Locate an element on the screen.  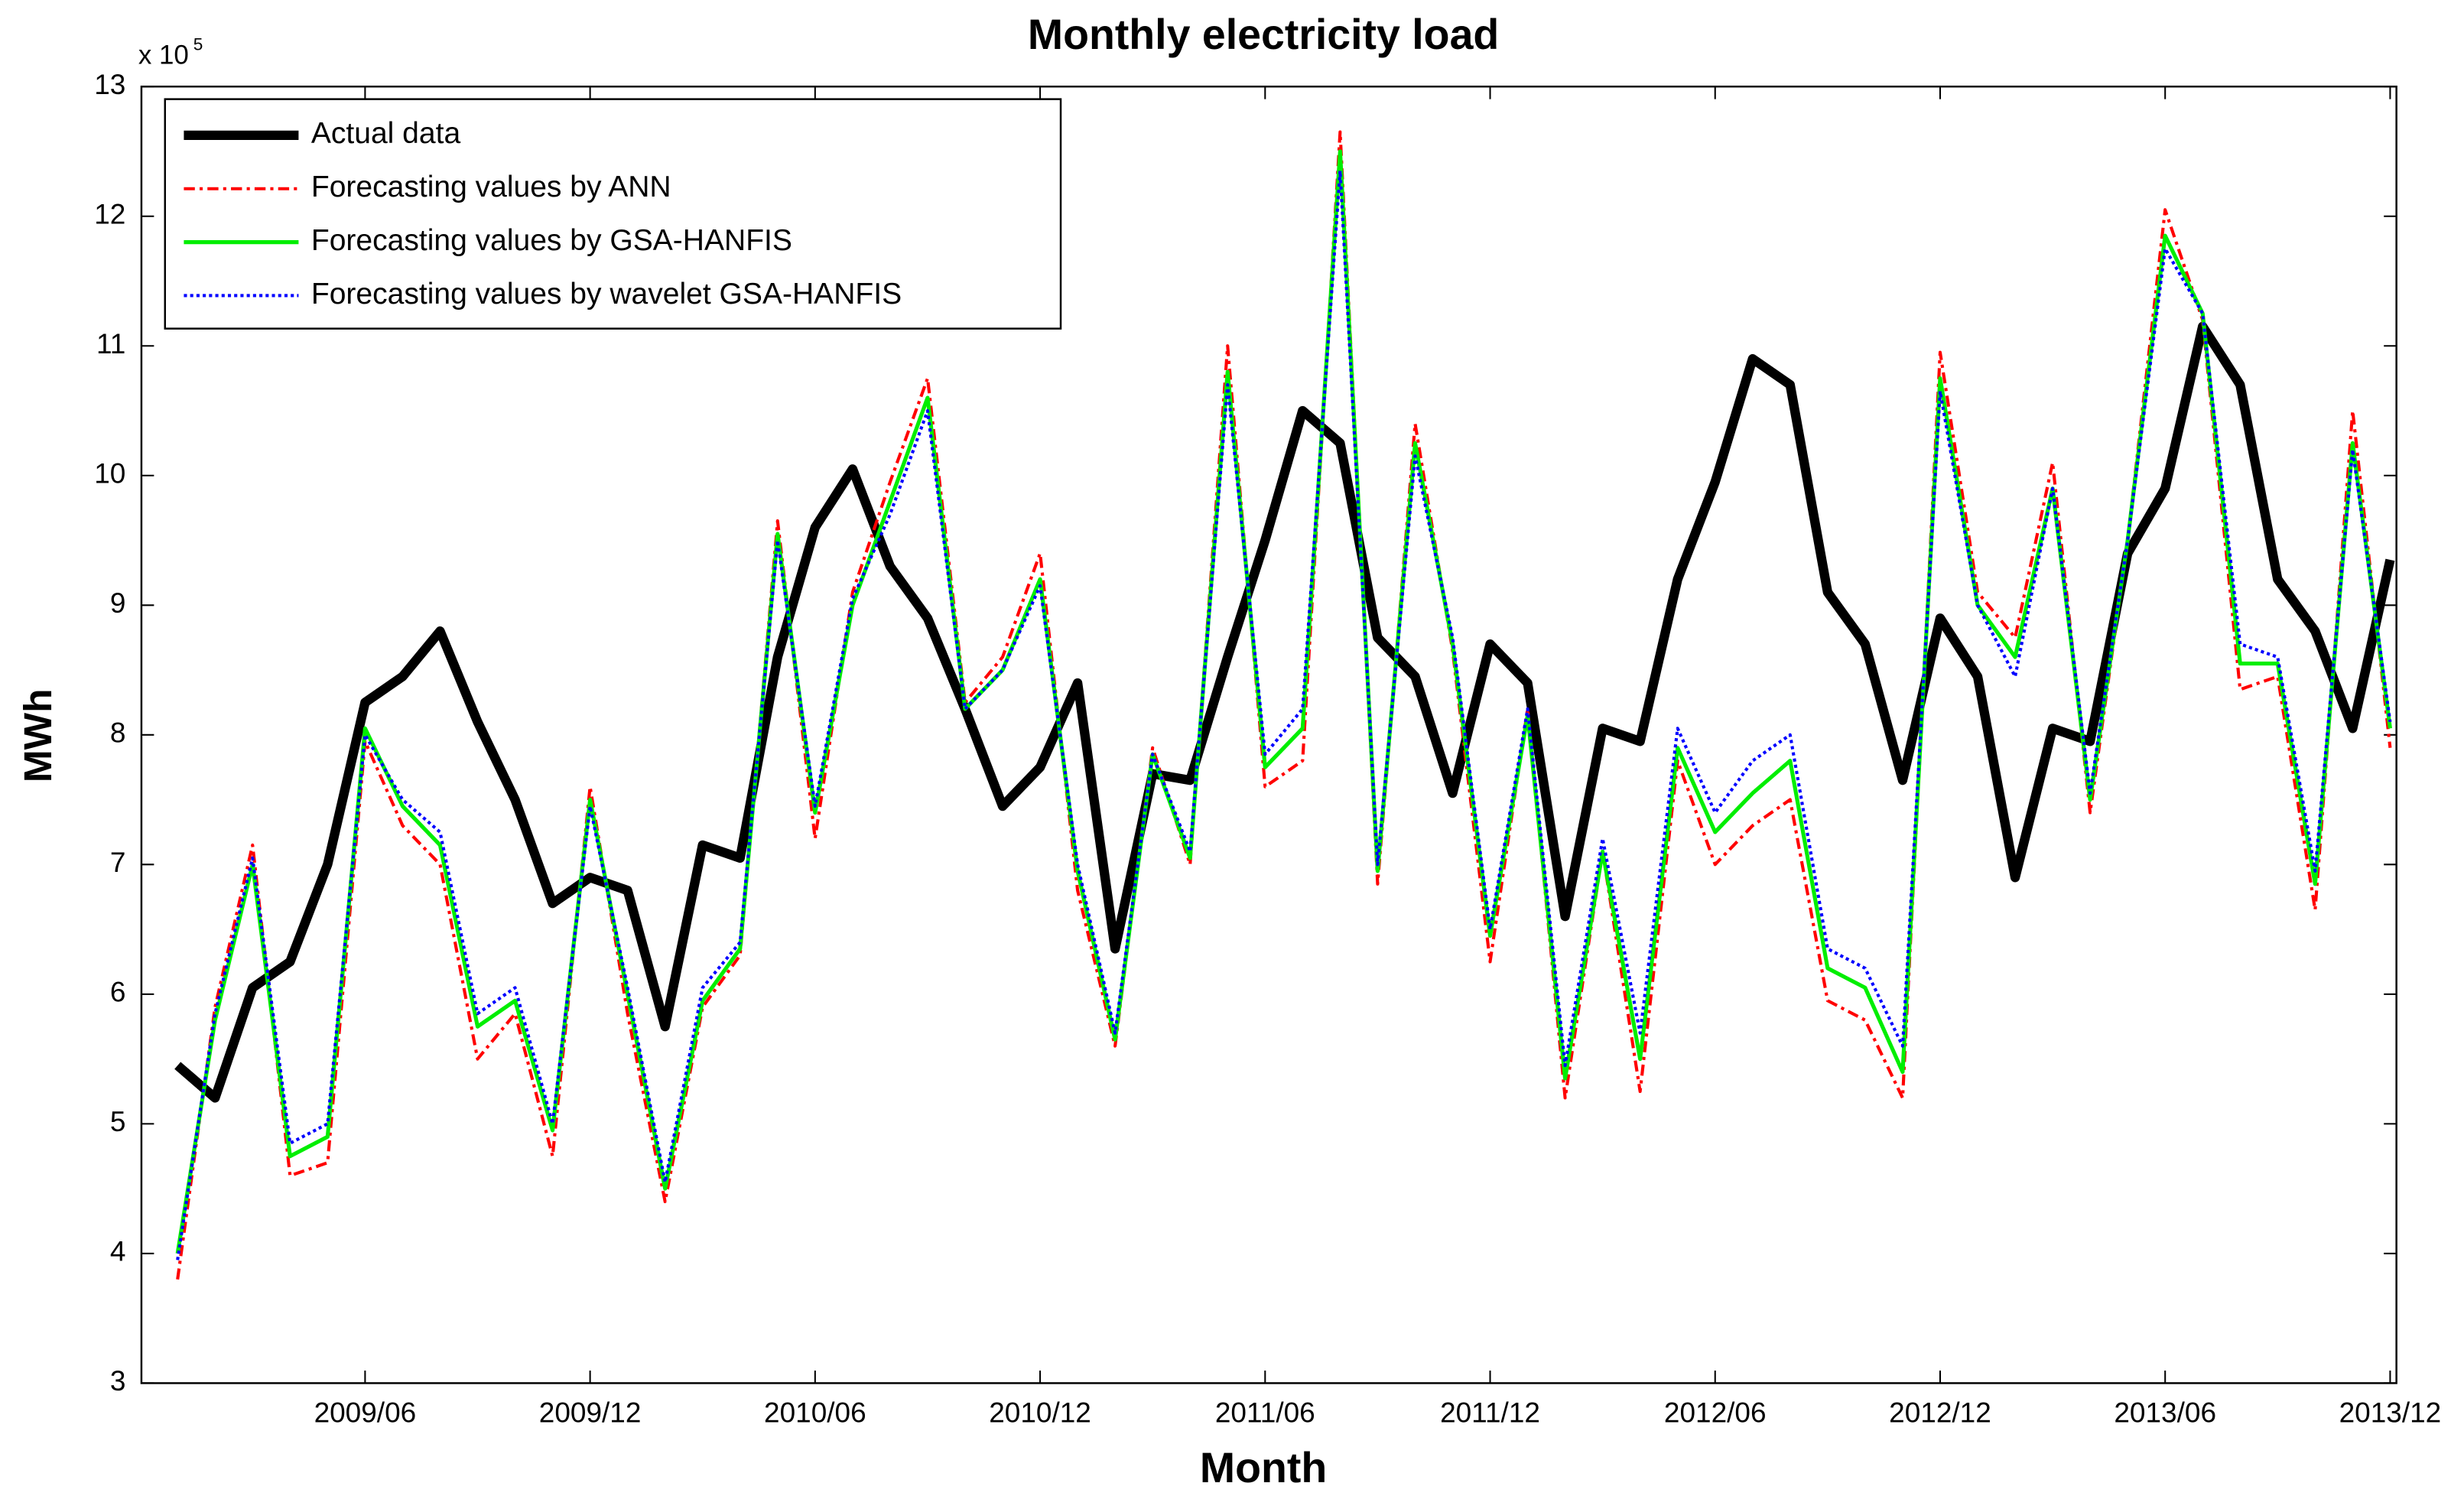
x-tick-label: 2009/06 is located at coordinates (365, 1412).